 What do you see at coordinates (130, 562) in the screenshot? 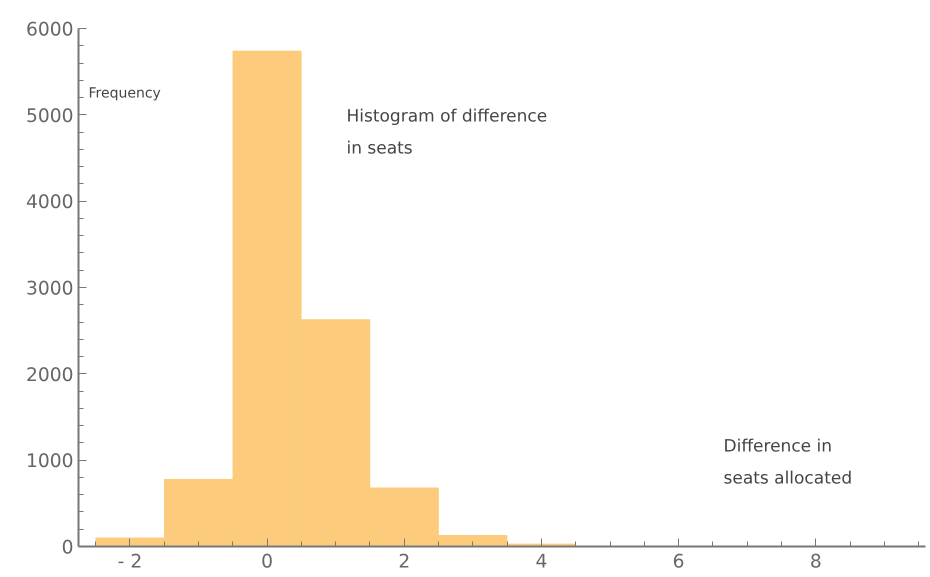
I see `x-tick-label: - 2` at bounding box center [130, 562].